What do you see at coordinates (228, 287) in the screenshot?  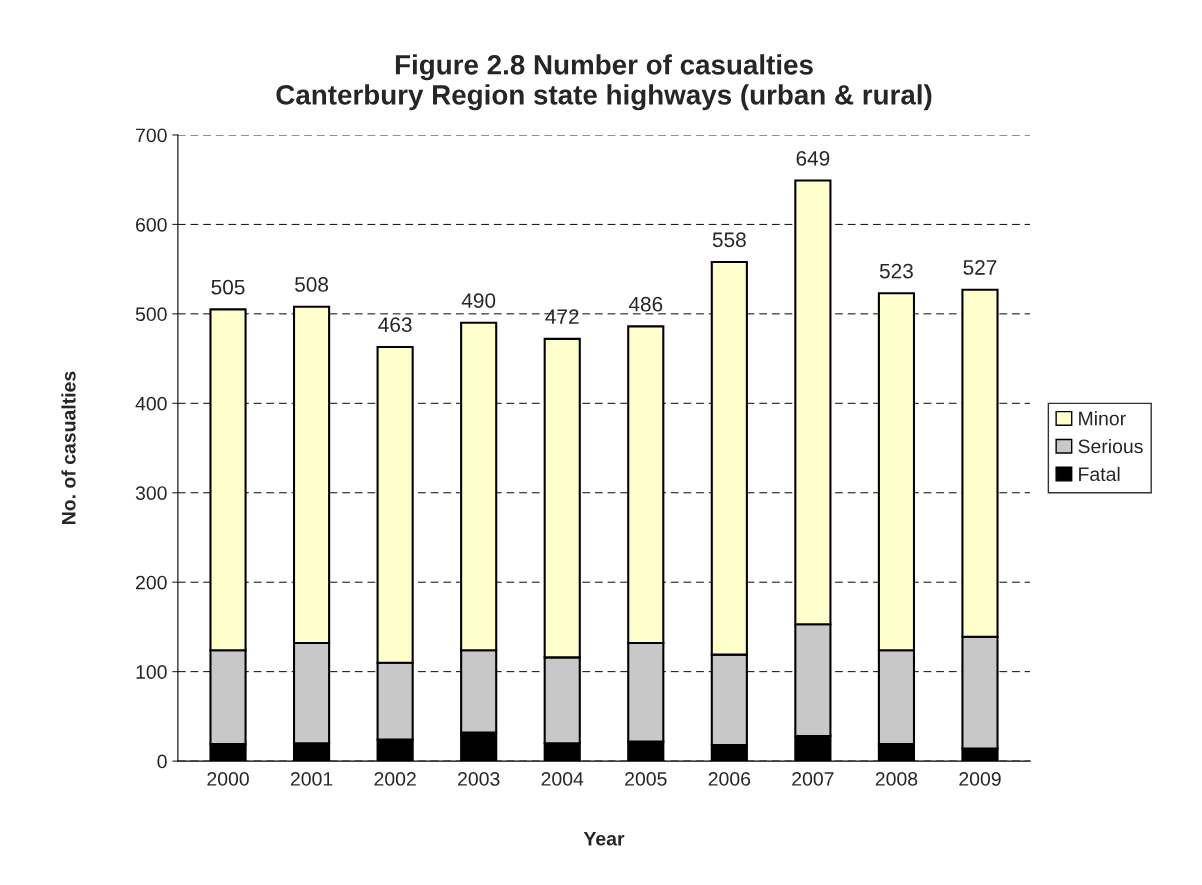 I see `total-label: 505` at bounding box center [228, 287].